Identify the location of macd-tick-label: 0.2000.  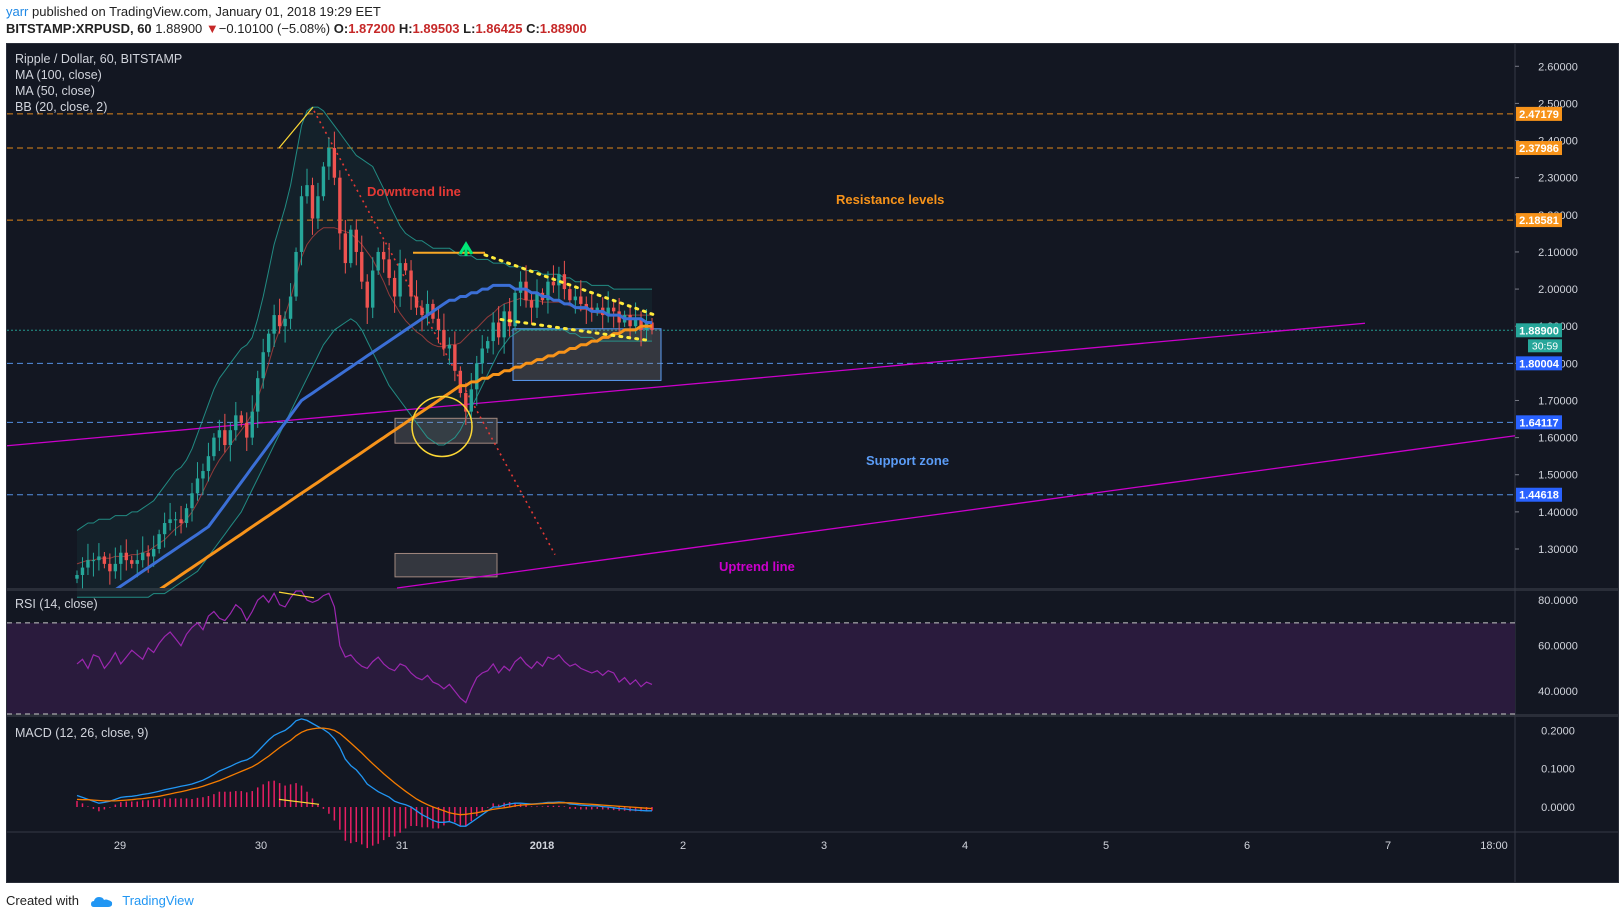
(1558, 731).